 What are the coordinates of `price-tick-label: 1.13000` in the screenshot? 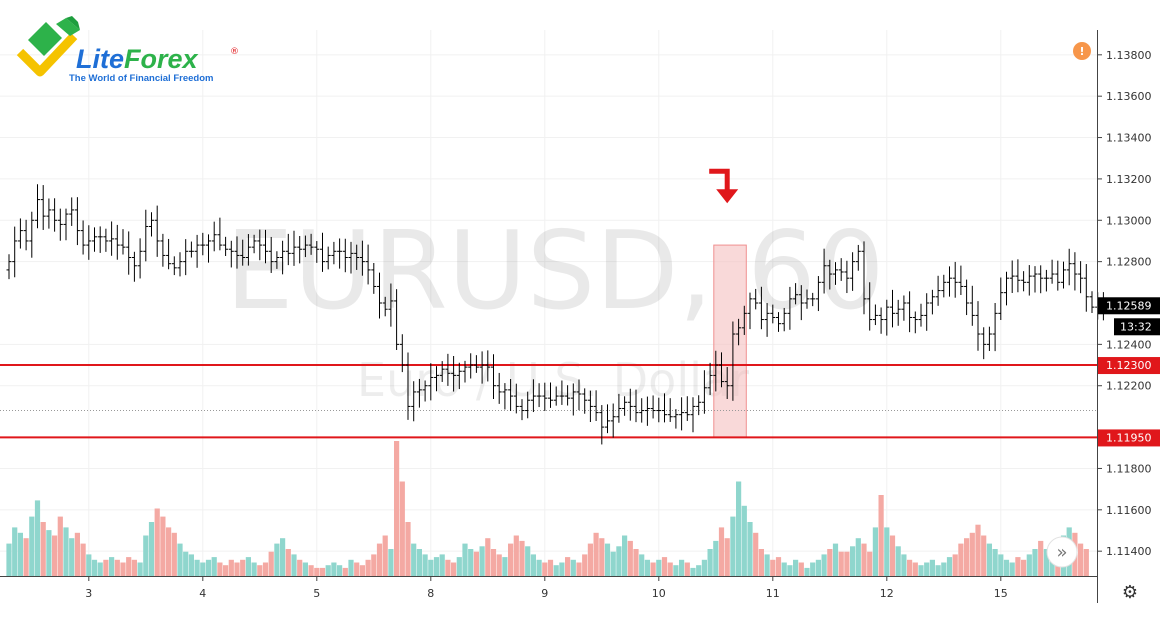 It's located at (1129, 220).